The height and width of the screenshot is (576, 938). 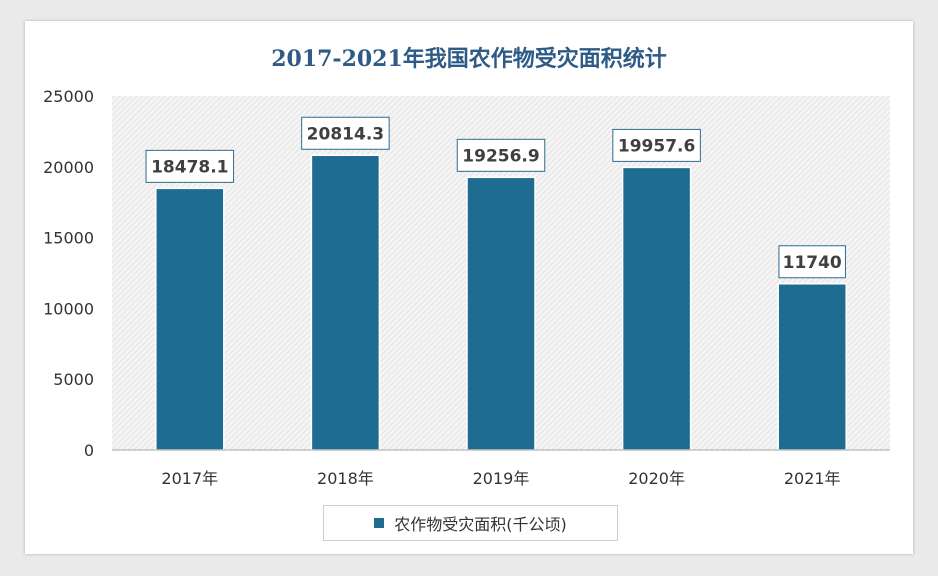 I want to click on x-axis: 2017年 2018年 2019年 2020年 2021年, so click(x=501, y=468).